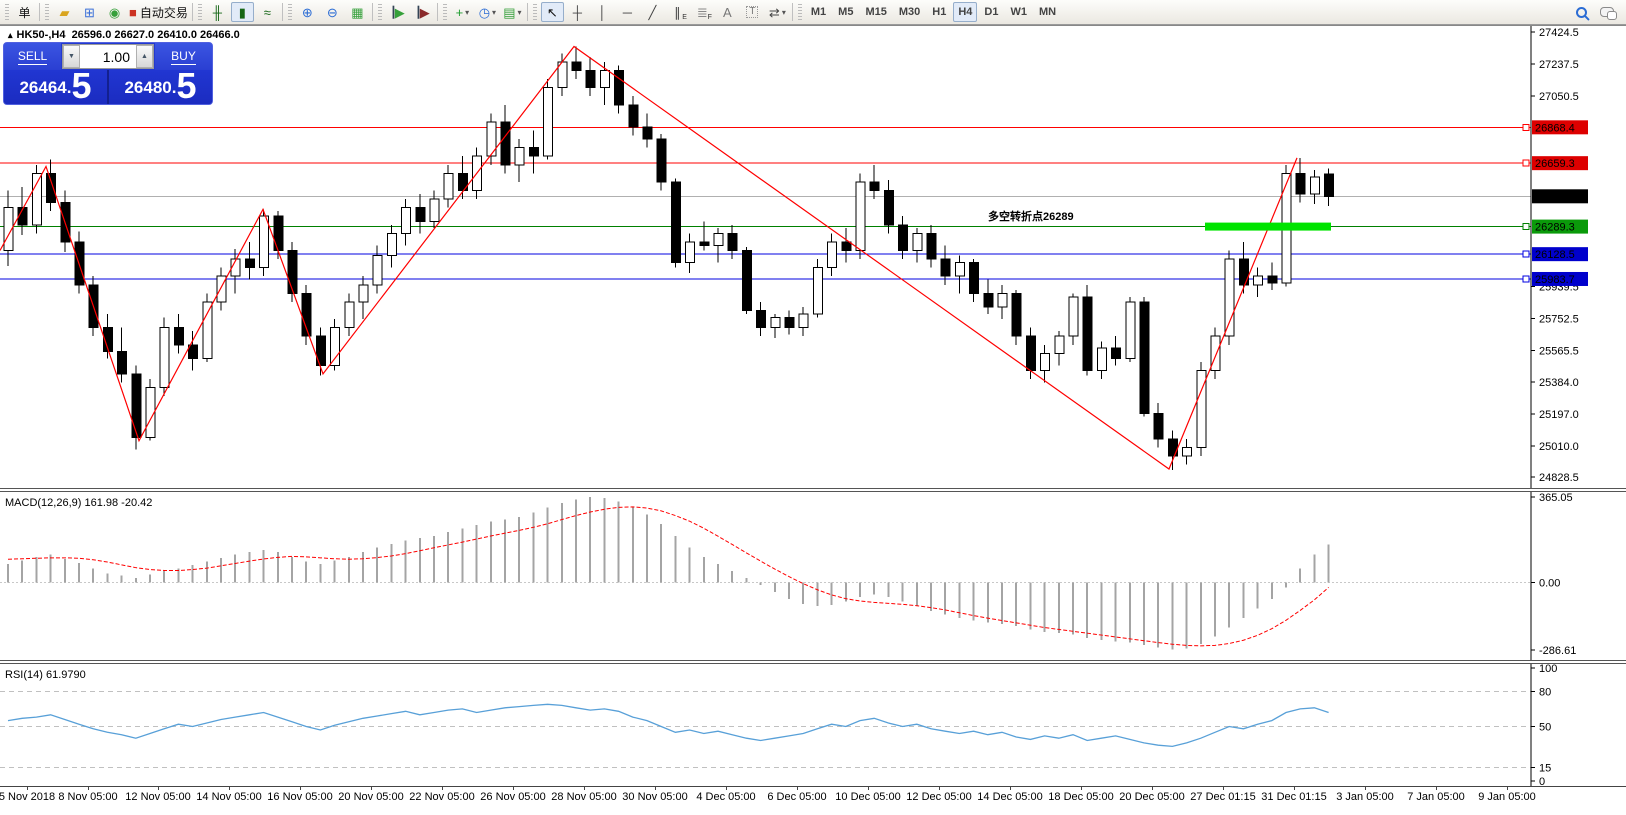 This screenshot has height=815, width=1626. Describe the element at coordinates (32, 56) in the screenshot. I see `sell-button: SELL` at that location.